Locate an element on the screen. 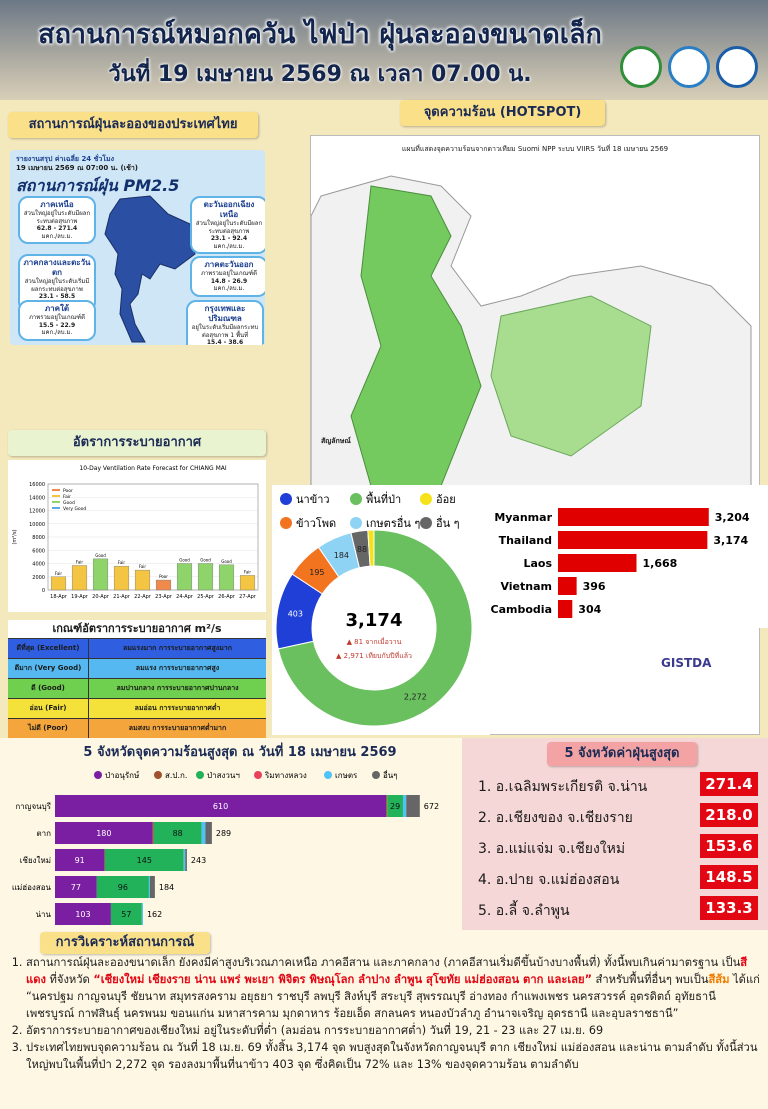  logo is located at coordinates (641, 67).